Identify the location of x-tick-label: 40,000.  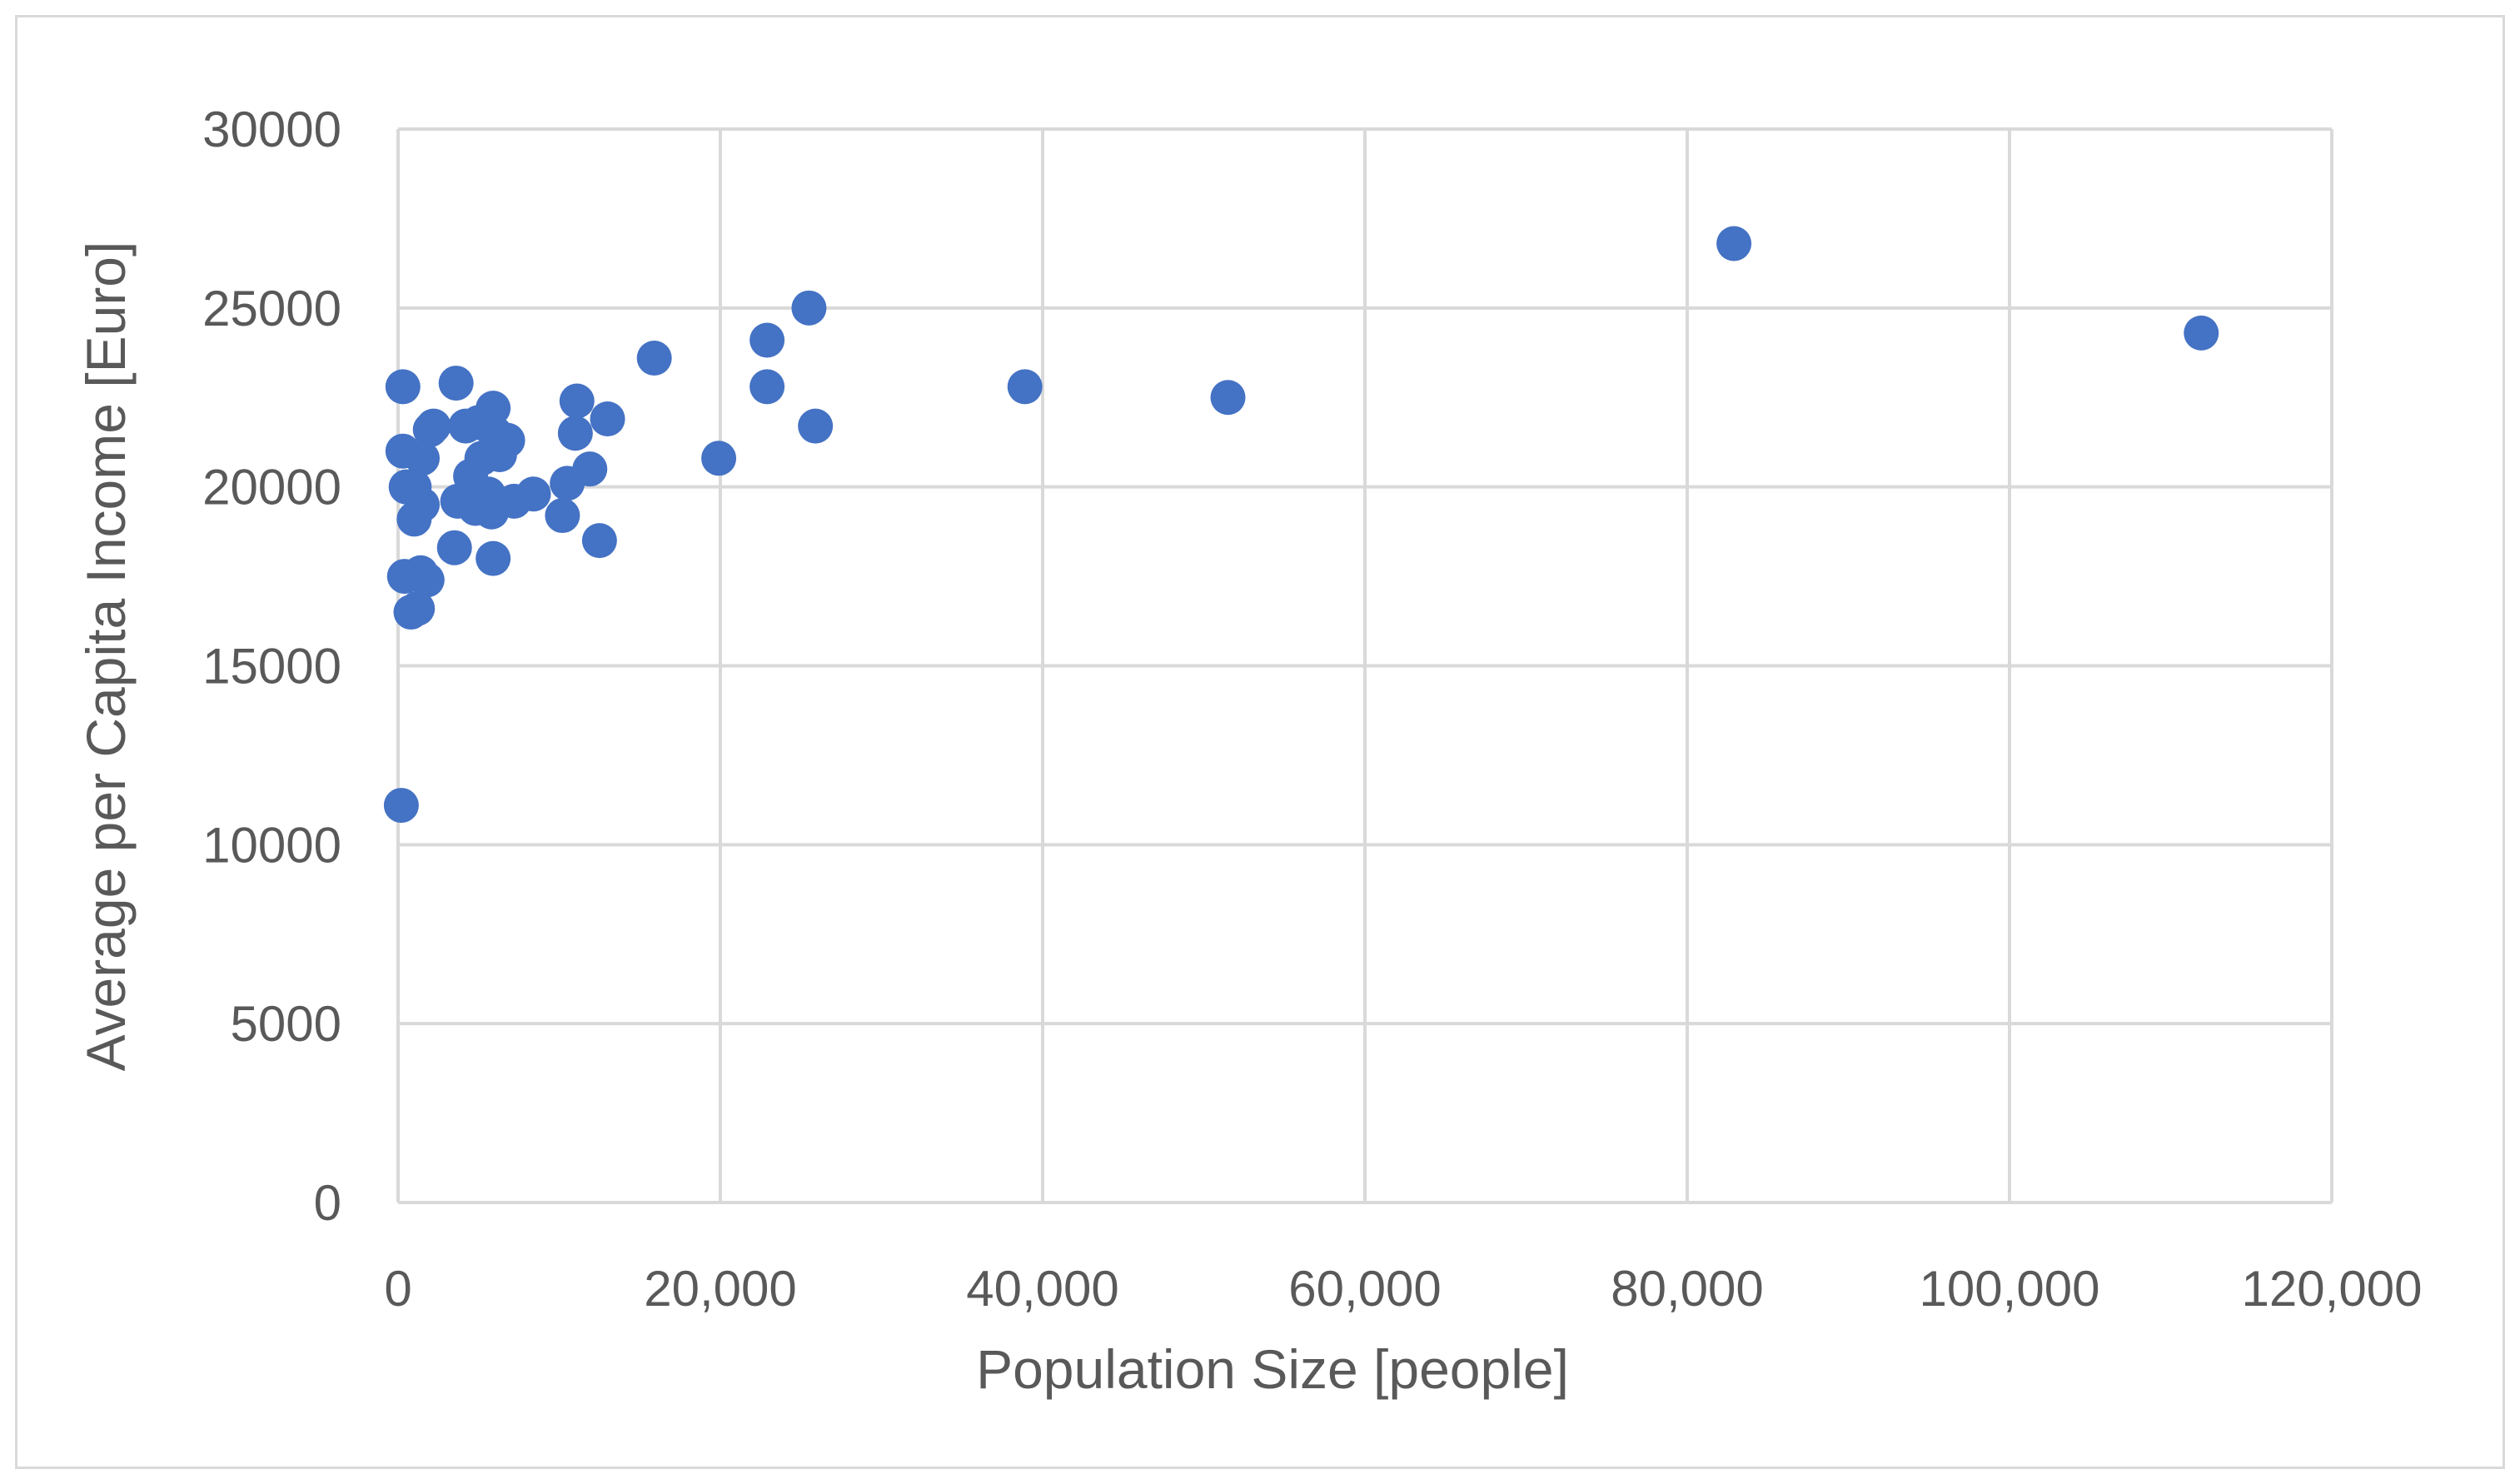
(1042, 1289).